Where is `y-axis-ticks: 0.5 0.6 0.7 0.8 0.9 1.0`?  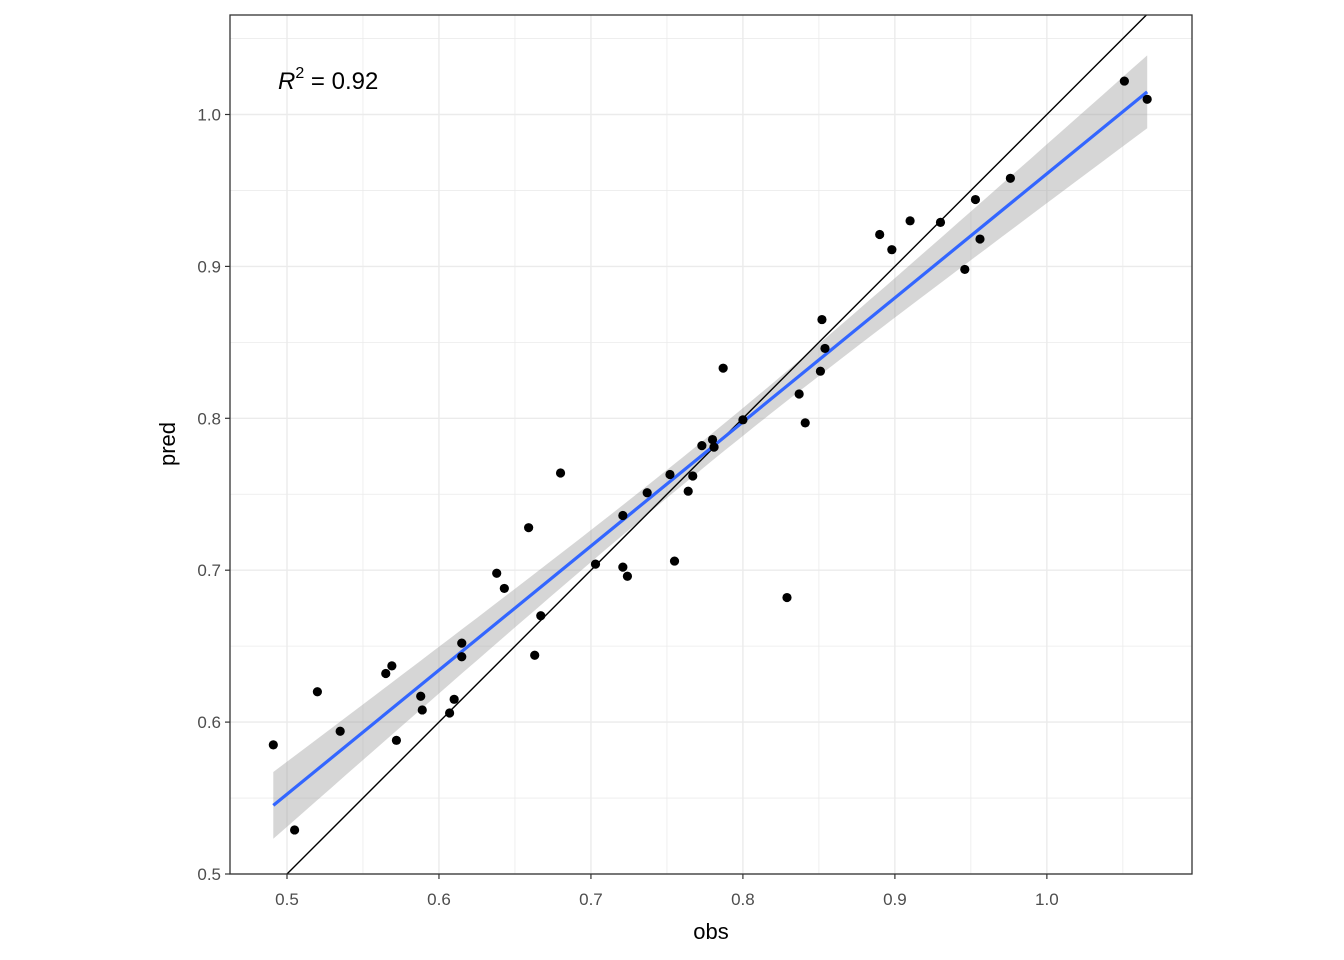
y-axis-ticks: 0.5 0.6 0.7 0.8 0.9 1.0 is located at coordinates (213, 494).